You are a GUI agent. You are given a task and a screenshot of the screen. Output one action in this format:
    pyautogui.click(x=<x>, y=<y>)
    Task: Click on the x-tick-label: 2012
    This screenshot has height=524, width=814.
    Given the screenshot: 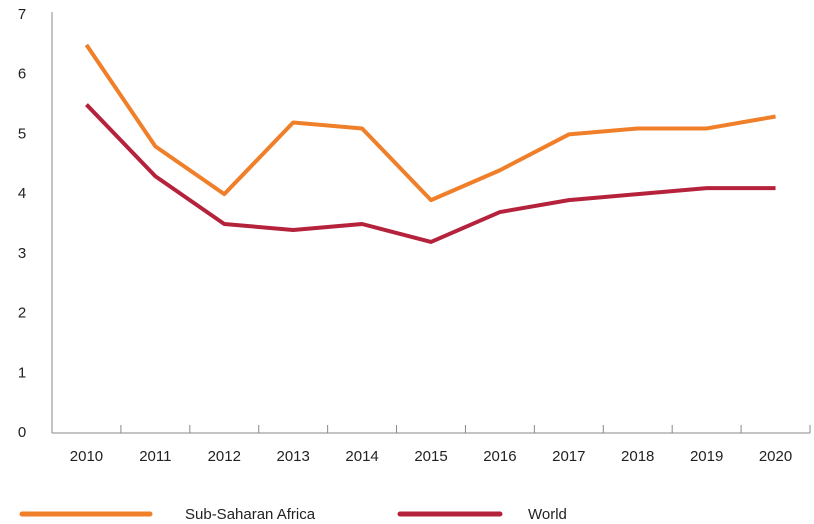 What is the action you would take?
    pyautogui.click(x=224, y=456)
    